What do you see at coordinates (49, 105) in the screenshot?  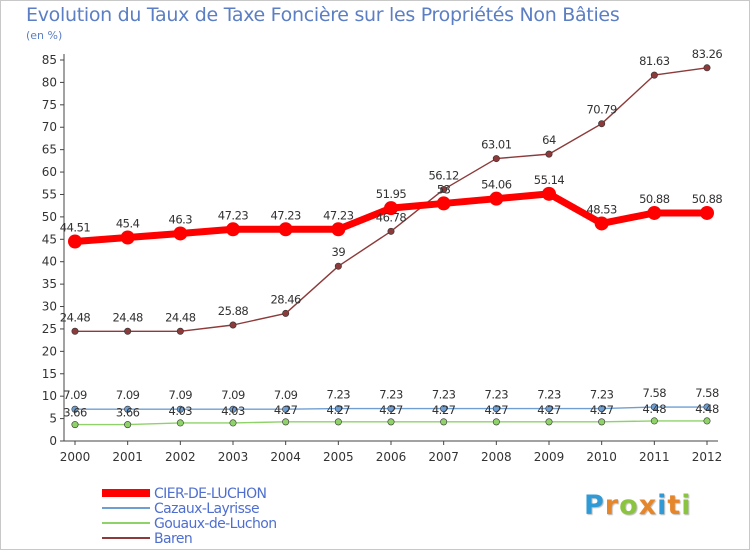 I see `y-tick-label: 75` at bounding box center [49, 105].